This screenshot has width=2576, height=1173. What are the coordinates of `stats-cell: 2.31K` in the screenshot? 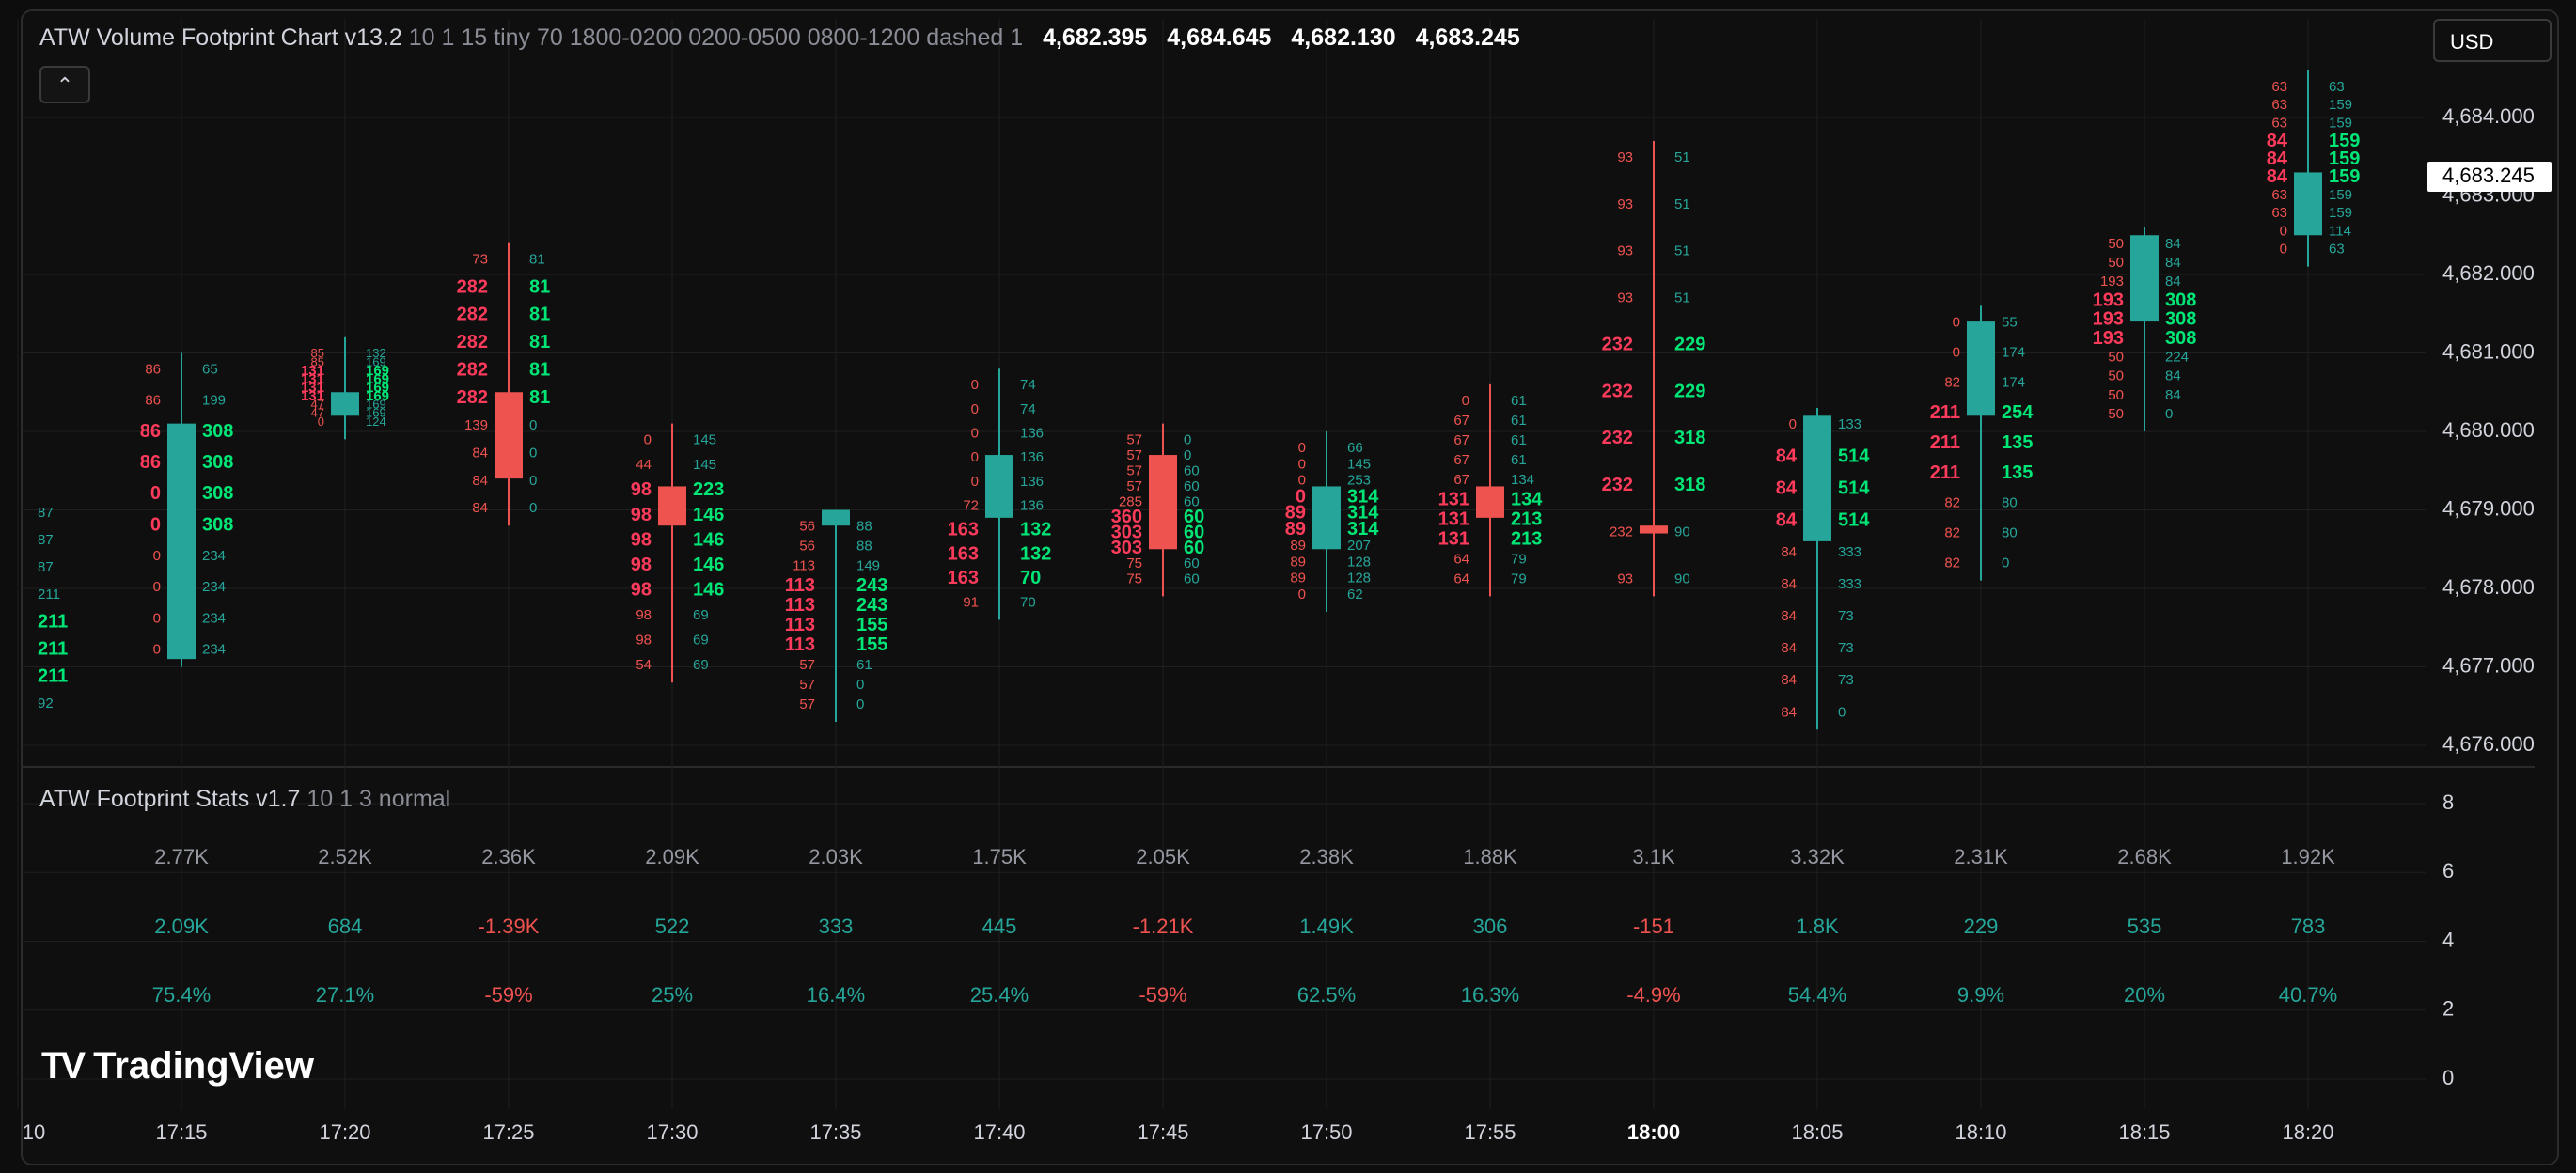 It's located at (1981, 856).